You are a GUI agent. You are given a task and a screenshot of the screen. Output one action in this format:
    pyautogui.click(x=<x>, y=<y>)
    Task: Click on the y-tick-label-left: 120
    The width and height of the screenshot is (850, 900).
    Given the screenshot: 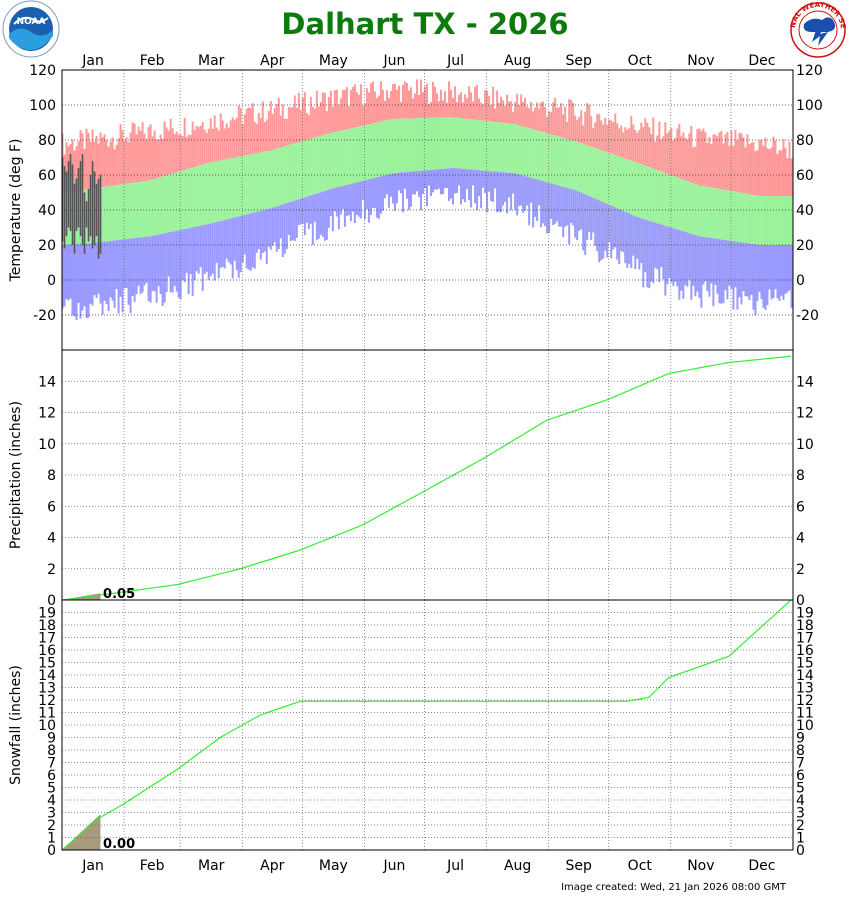 What is the action you would take?
    pyautogui.click(x=42, y=71)
    